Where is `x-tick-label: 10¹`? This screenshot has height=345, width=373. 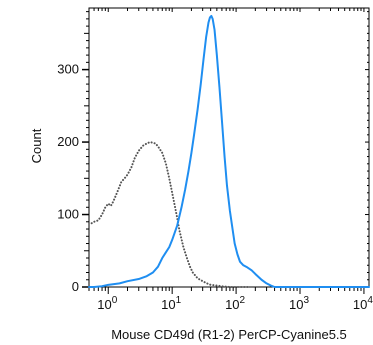 x-tick-label: 10¹ is located at coordinates (171, 303).